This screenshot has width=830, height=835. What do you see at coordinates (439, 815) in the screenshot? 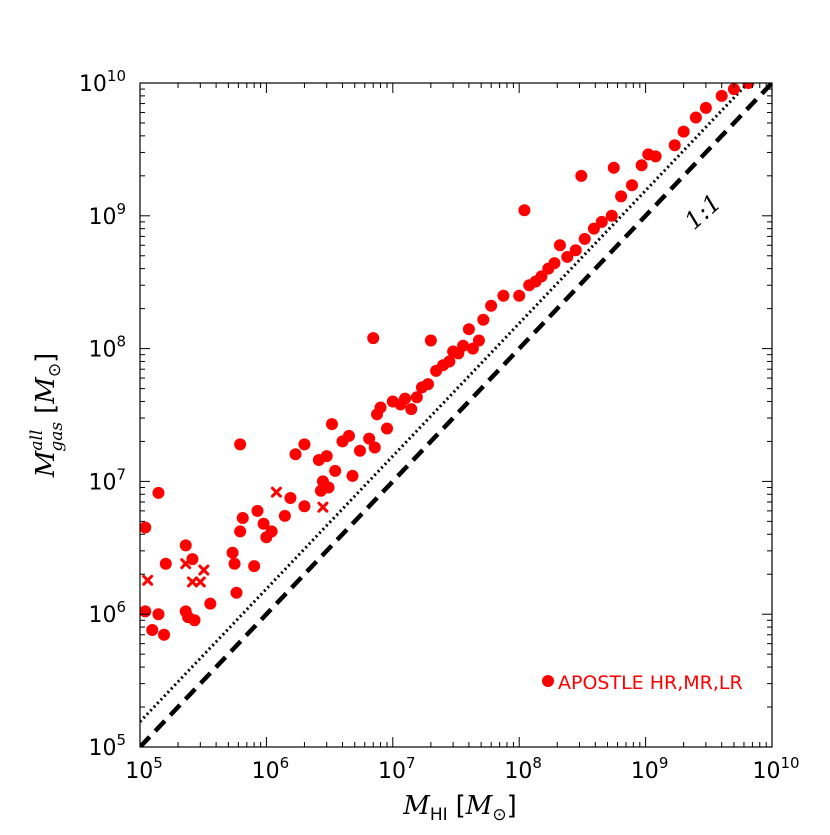
I see `x-axis-label-sub: HI` at bounding box center [439, 815].